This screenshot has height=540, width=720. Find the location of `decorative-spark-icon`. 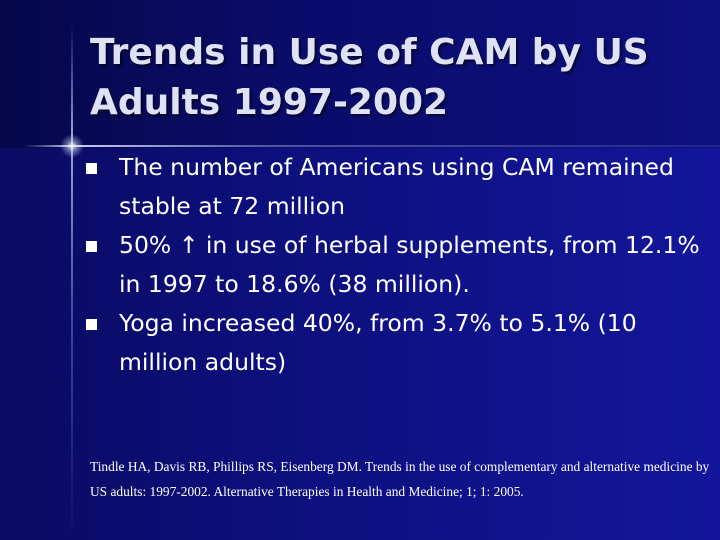

decorative-spark-icon is located at coordinates (72, 146).